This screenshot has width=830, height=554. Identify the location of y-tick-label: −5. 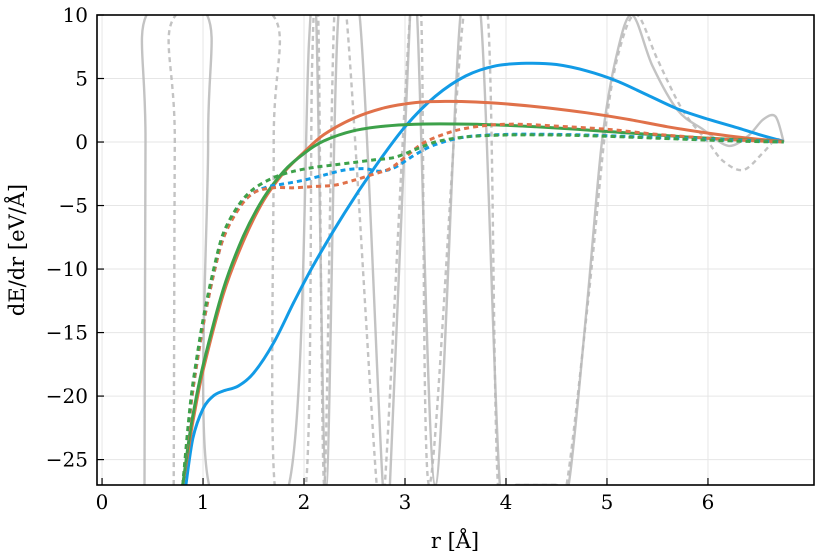
(73, 206).